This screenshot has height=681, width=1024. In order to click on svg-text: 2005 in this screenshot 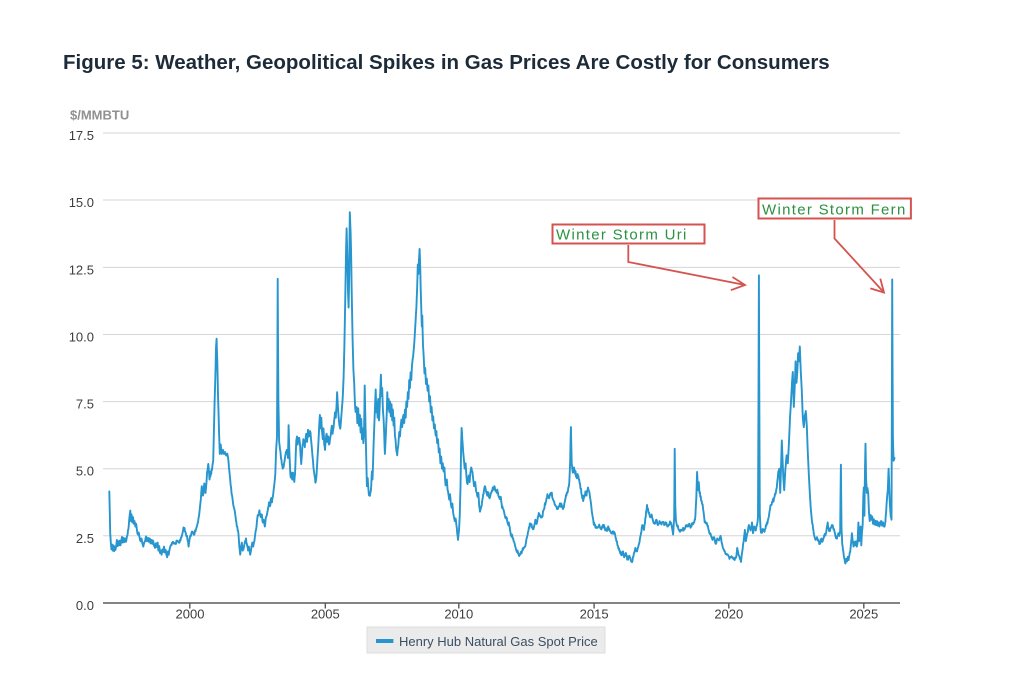, I will do `click(325, 614)`.